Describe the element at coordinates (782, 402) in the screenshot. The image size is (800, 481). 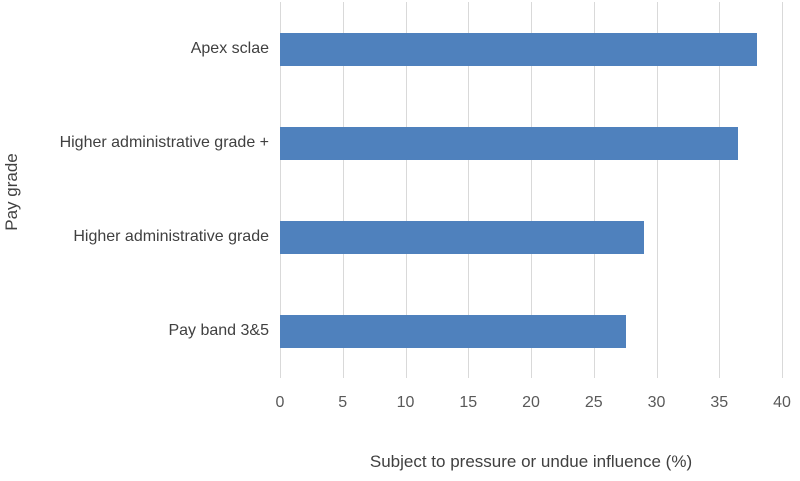
I see `x-tick-label: 40` at that location.